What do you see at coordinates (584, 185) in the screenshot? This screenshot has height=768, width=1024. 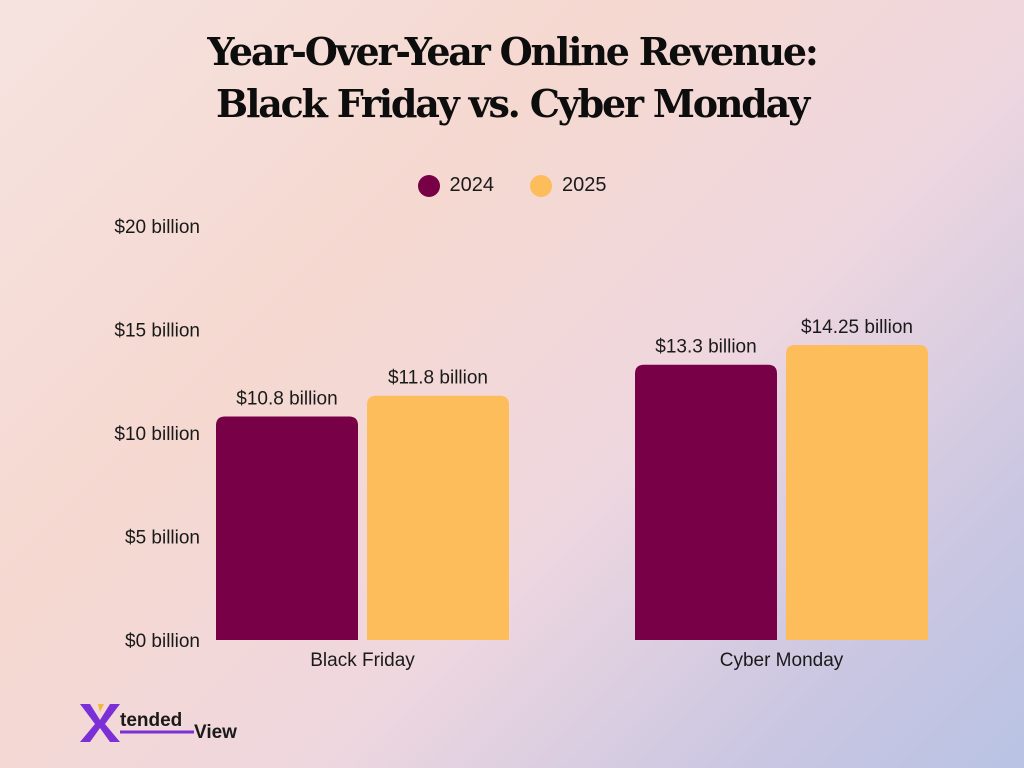 I see `legend-label-2025: 2025` at bounding box center [584, 185].